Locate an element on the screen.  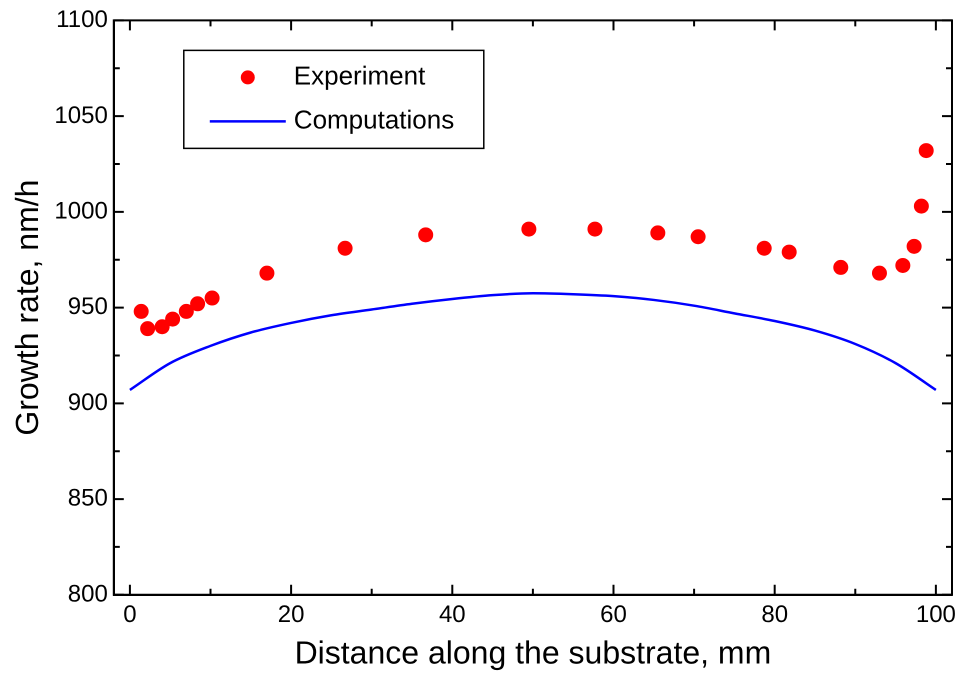
y-axis-title: Growth rate, nm/h is located at coordinates (27, 308).